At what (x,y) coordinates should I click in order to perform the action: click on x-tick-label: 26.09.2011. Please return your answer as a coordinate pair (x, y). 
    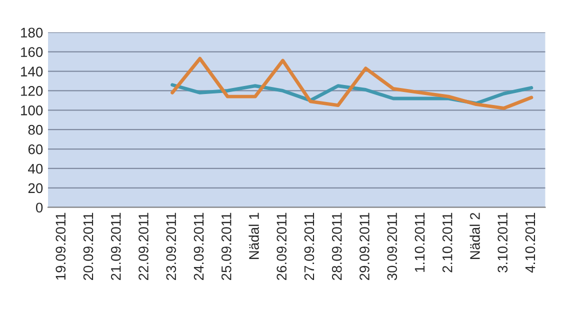
    Looking at the image, I should click on (281, 246).